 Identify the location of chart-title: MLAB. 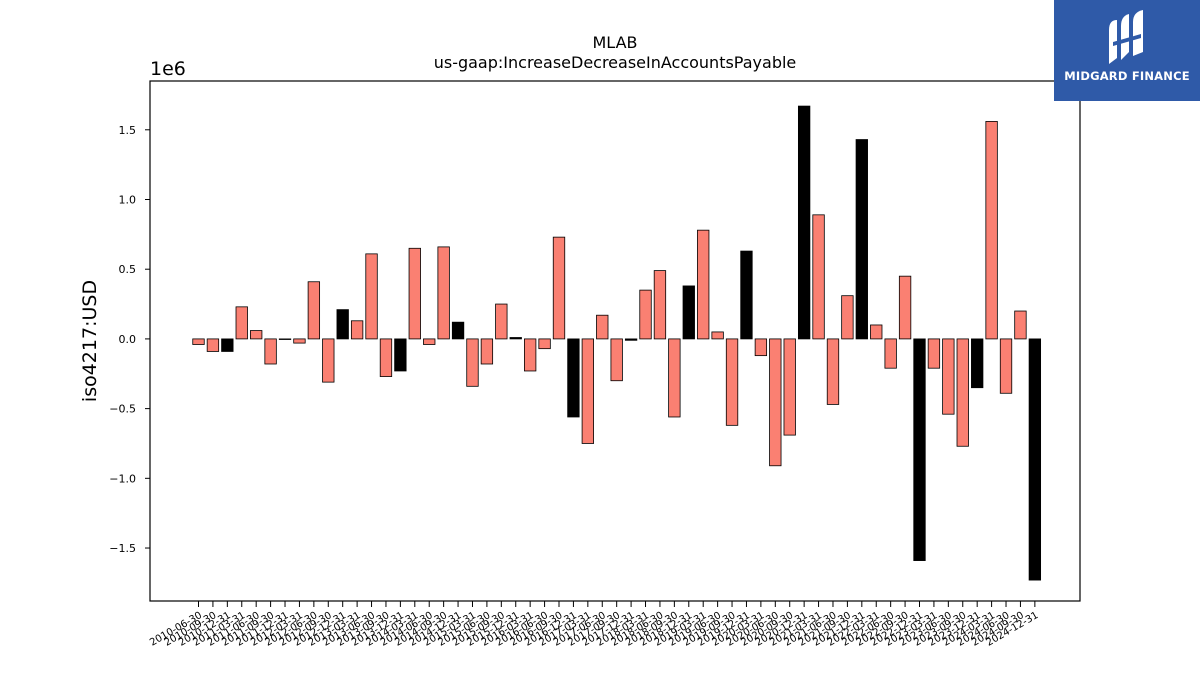
(614, 42).